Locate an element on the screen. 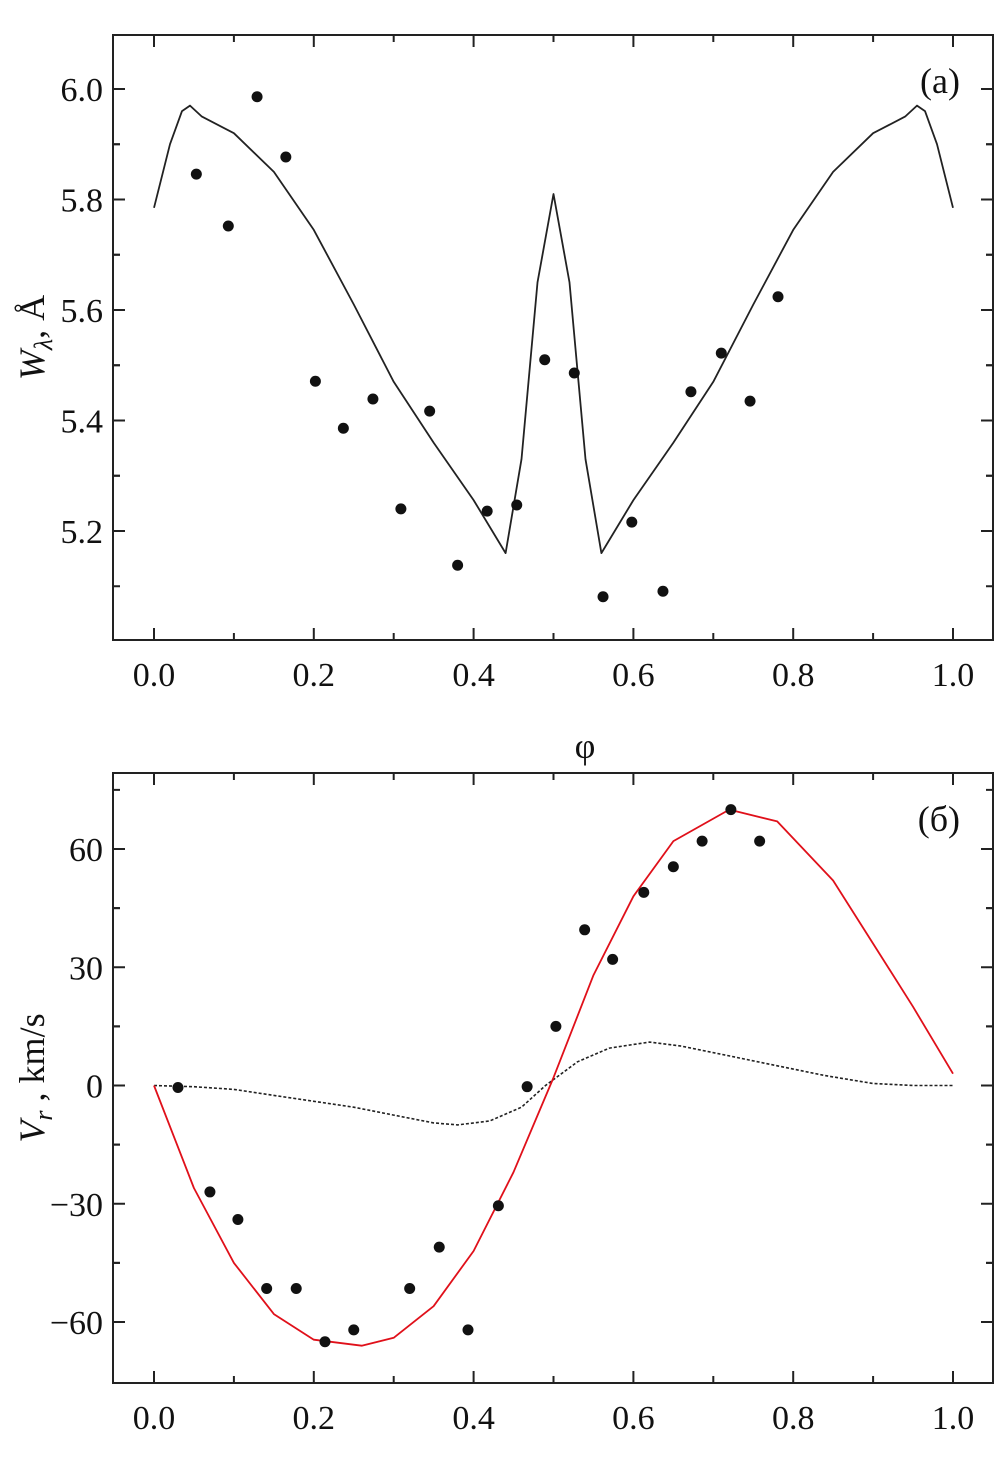 The height and width of the screenshot is (1461, 999). y-tick-label: 0 is located at coordinates (94, 1087).